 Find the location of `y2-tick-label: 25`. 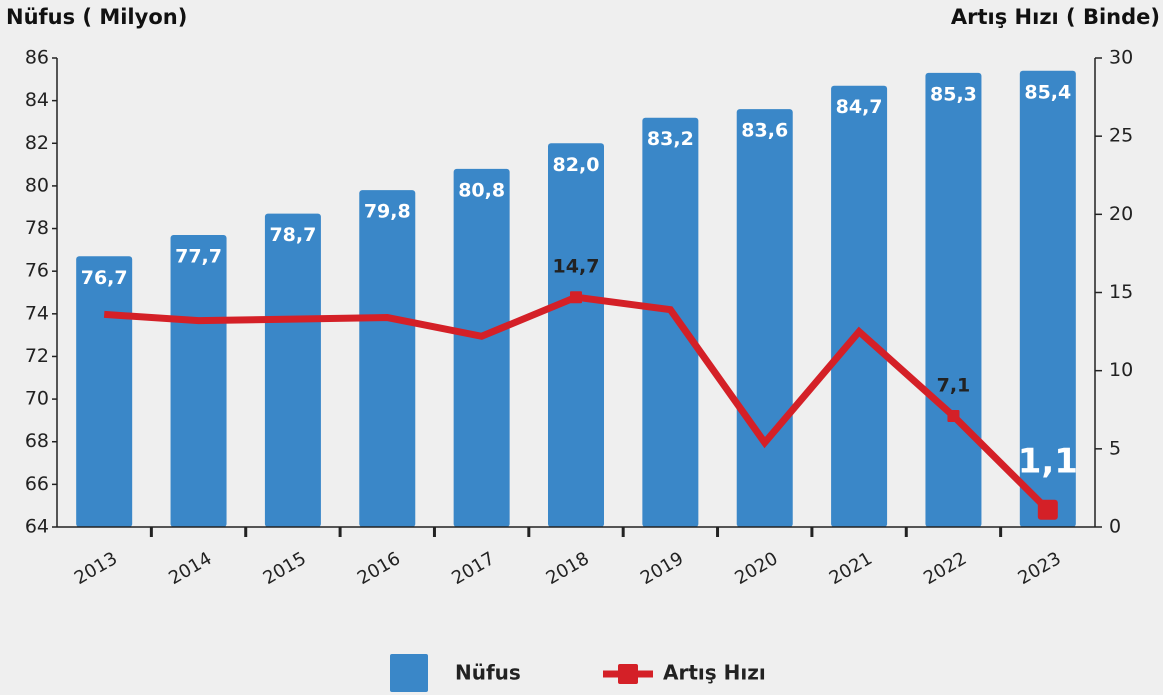

y2-tick-label: 25 is located at coordinates (1121, 136).